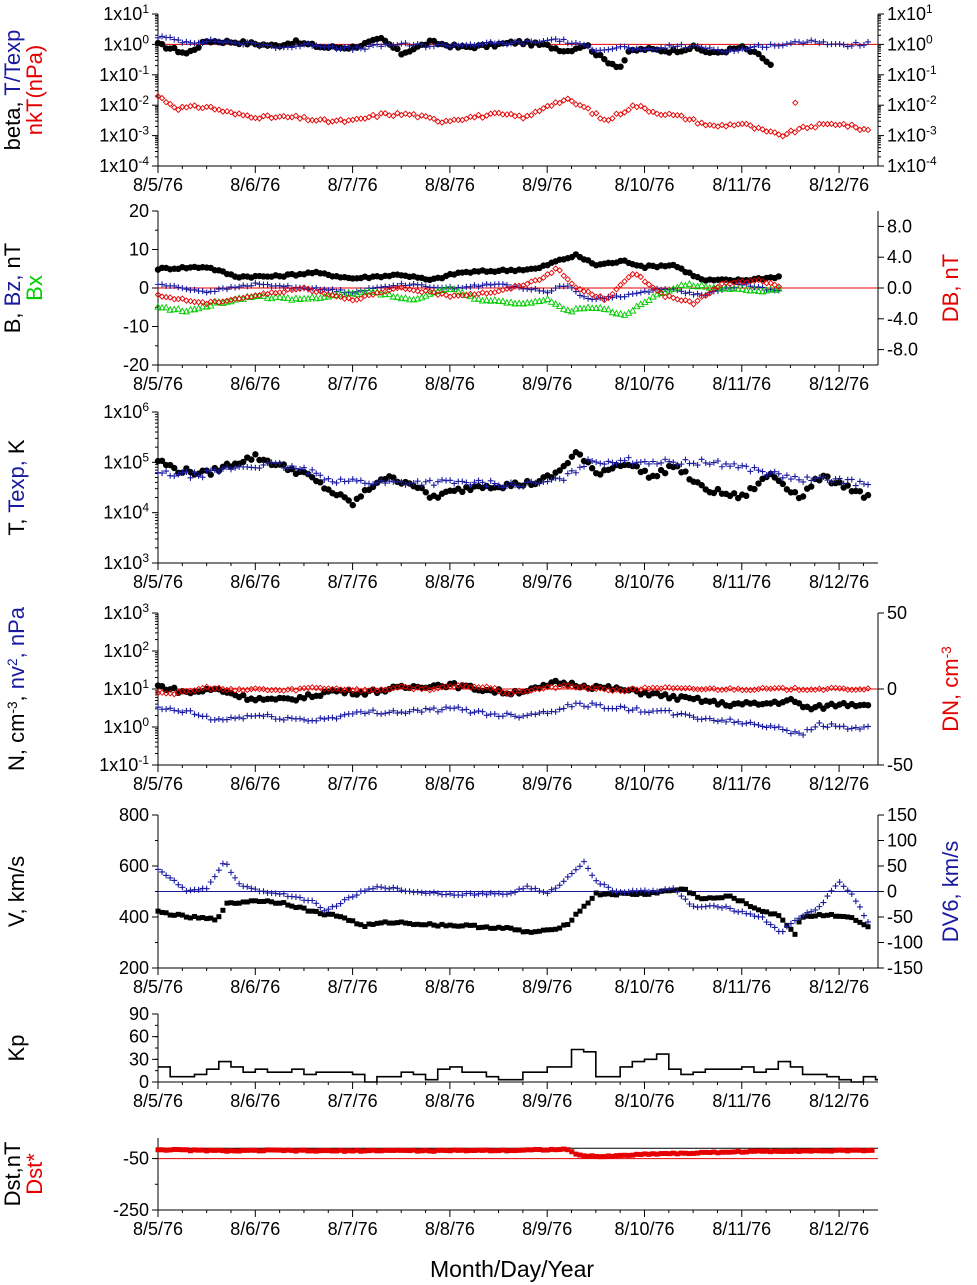 The height and width of the screenshot is (1285, 977). I want to click on tick-exponent: -3, so click(931, 131).